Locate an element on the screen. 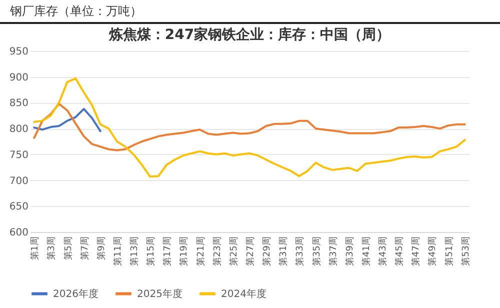  y-tick-label: 950 is located at coordinates (18, 52).